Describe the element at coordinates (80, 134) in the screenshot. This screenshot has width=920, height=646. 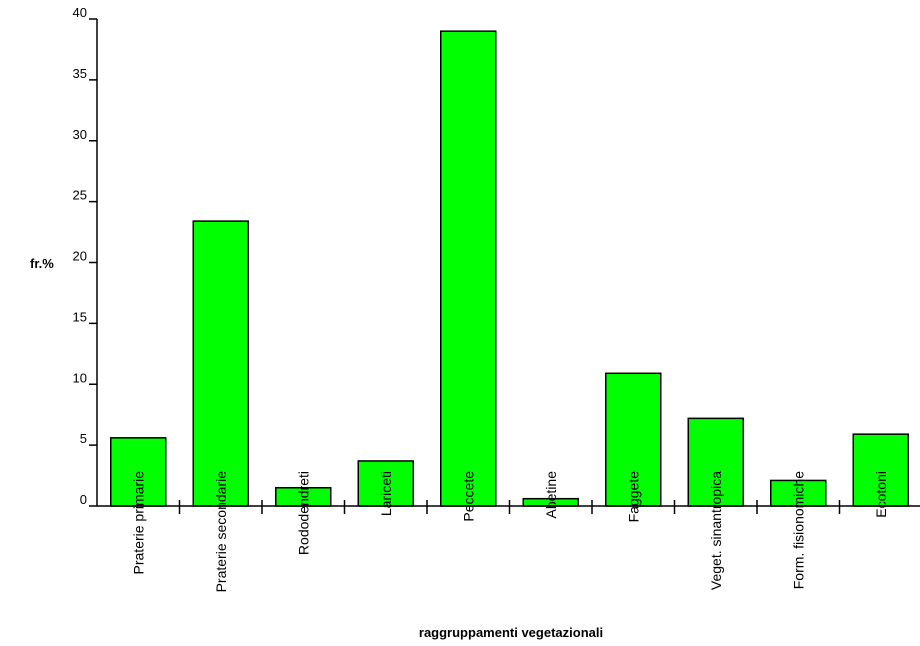
I see `y-tick-label: 30` at that location.